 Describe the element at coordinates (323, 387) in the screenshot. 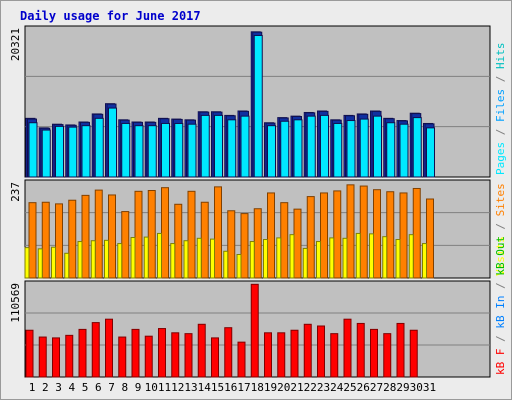

I see `x-tick-day-23: 23` at that location.